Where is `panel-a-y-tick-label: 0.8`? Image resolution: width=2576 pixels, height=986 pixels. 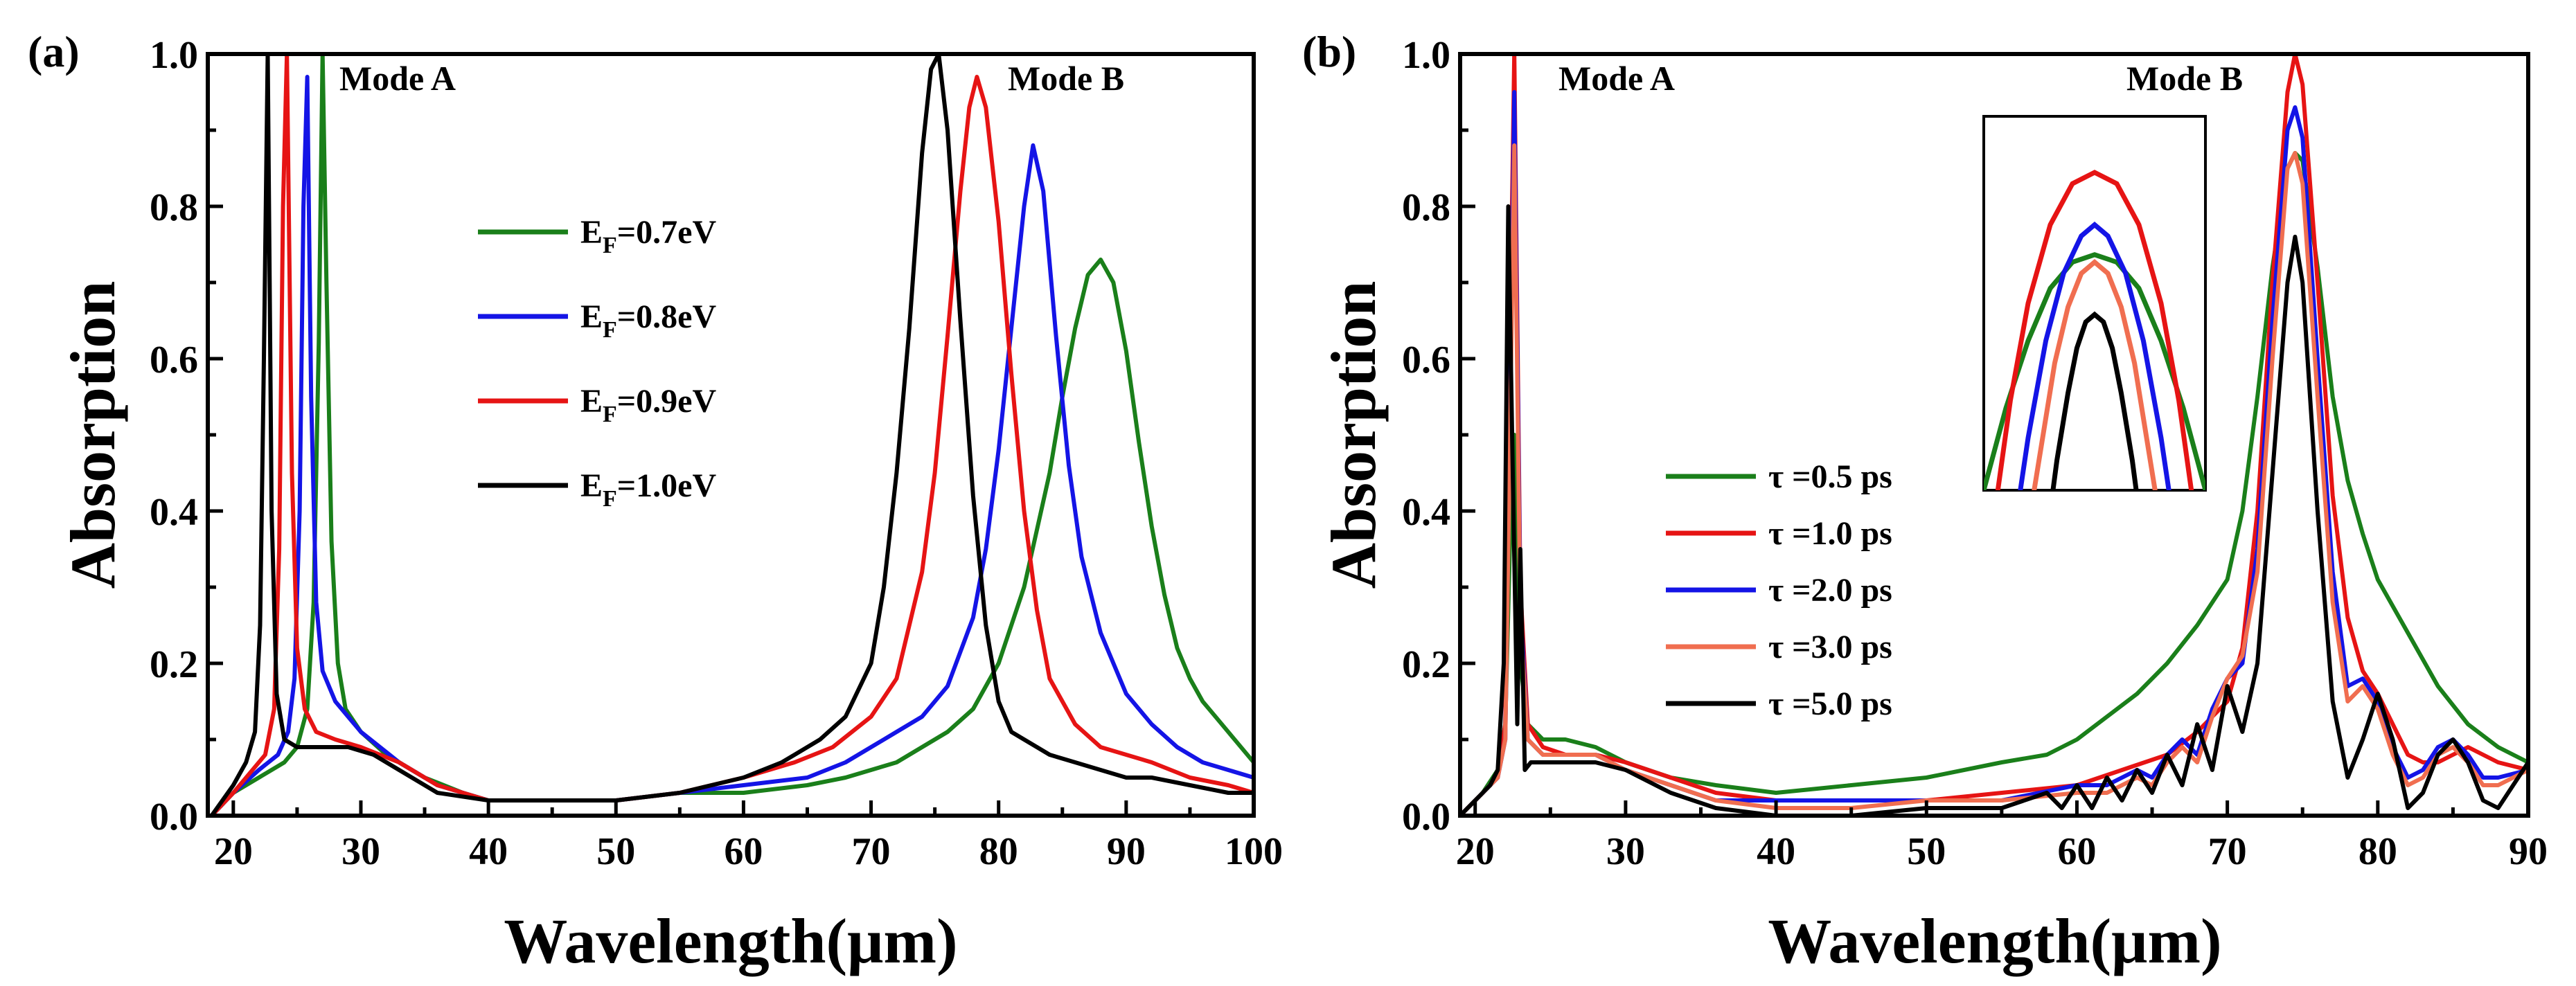 panel-a-y-tick-label: 0.8 is located at coordinates (174, 208).